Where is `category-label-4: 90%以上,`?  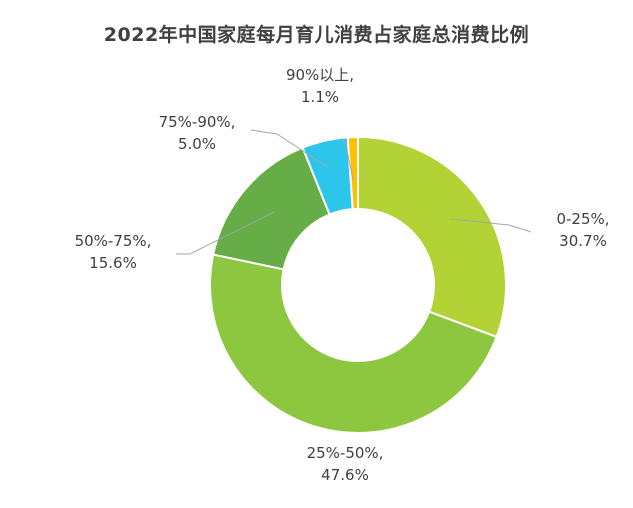 category-label-4: 90%以上, is located at coordinates (320, 75).